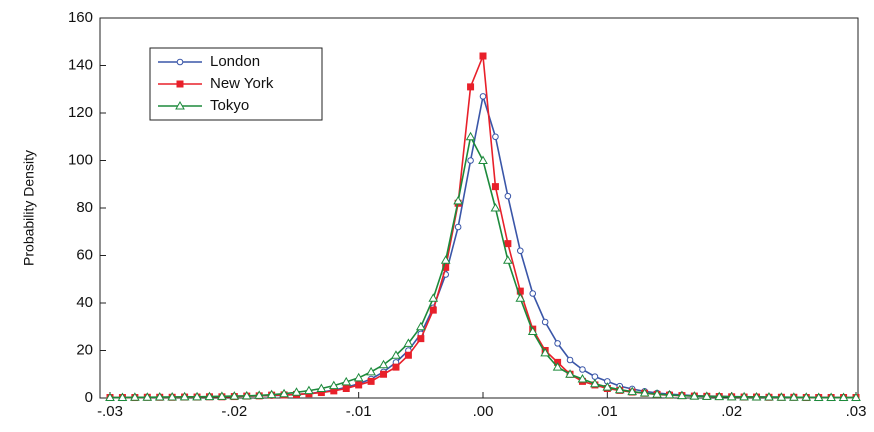 The width and height of the screenshot is (874, 432). Describe the element at coordinates (80, 112) in the screenshot. I see `y-tick-label: 120` at that location.